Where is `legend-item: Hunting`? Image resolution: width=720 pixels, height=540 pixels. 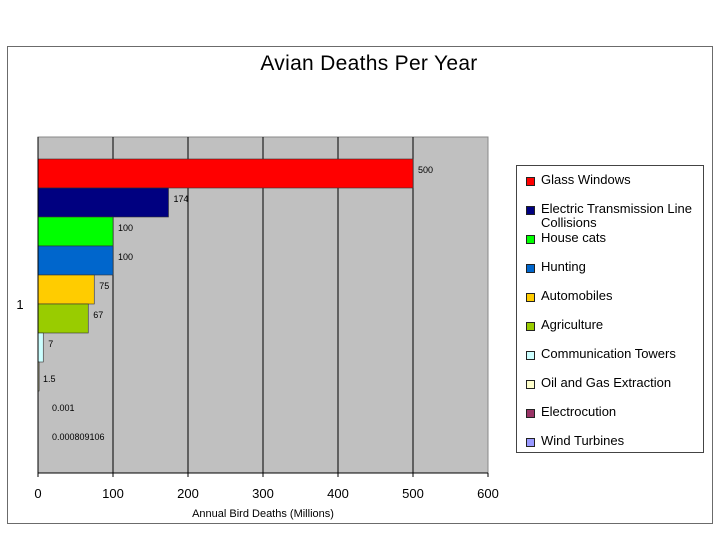
legend-item: Hunting is located at coordinates (610, 272).